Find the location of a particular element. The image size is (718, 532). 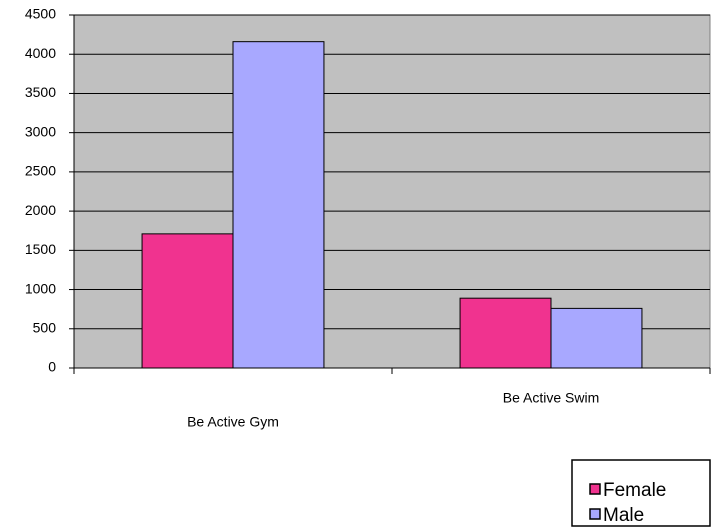

y-tick-label: 1500 is located at coordinates (40, 249).